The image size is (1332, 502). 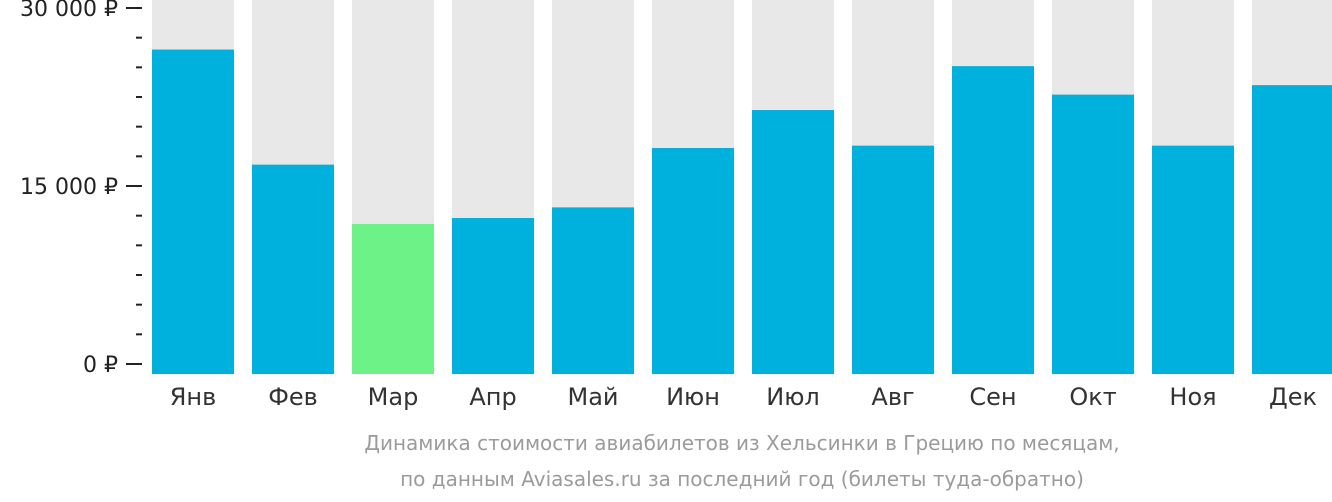 What do you see at coordinates (393, 397) in the screenshot?
I see `x-tick-label: Мар` at bounding box center [393, 397].